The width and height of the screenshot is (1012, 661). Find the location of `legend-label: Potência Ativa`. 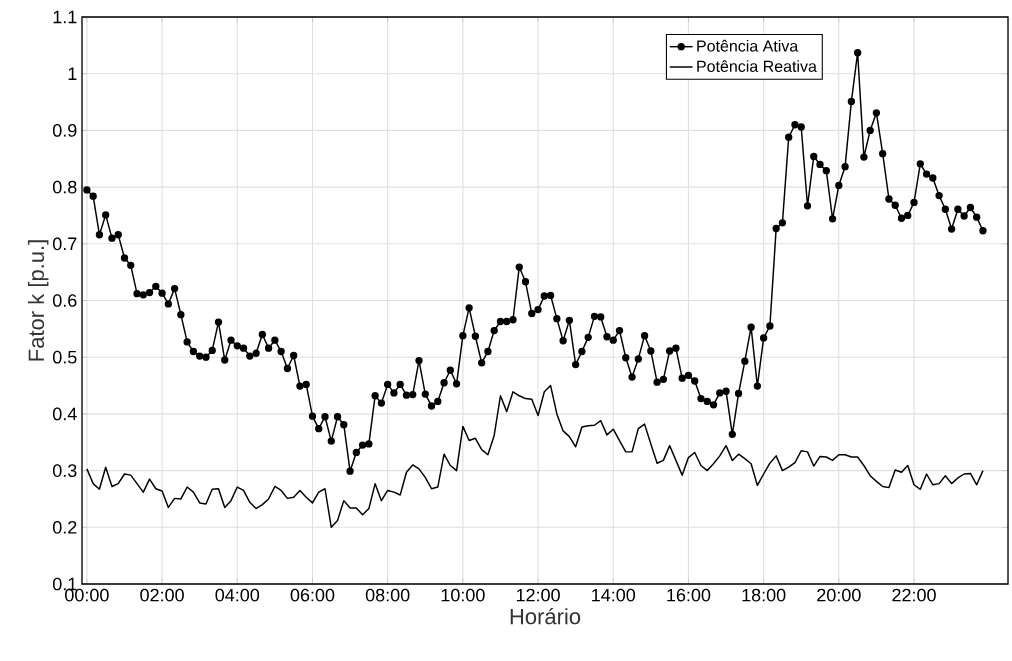

legend-label: Potência Ativa is located at coordinates (748, 45).